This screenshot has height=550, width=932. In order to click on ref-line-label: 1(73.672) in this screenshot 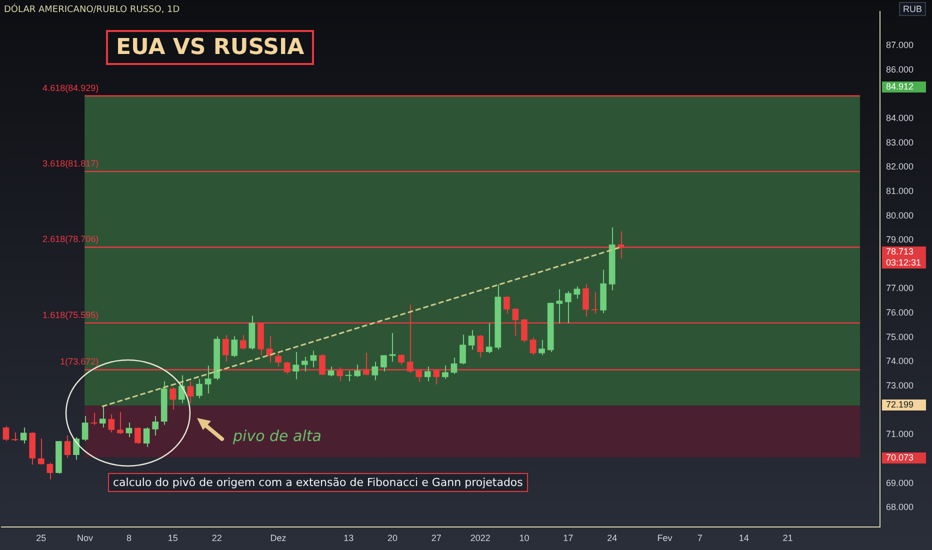, I will do `click(79, 361)`.